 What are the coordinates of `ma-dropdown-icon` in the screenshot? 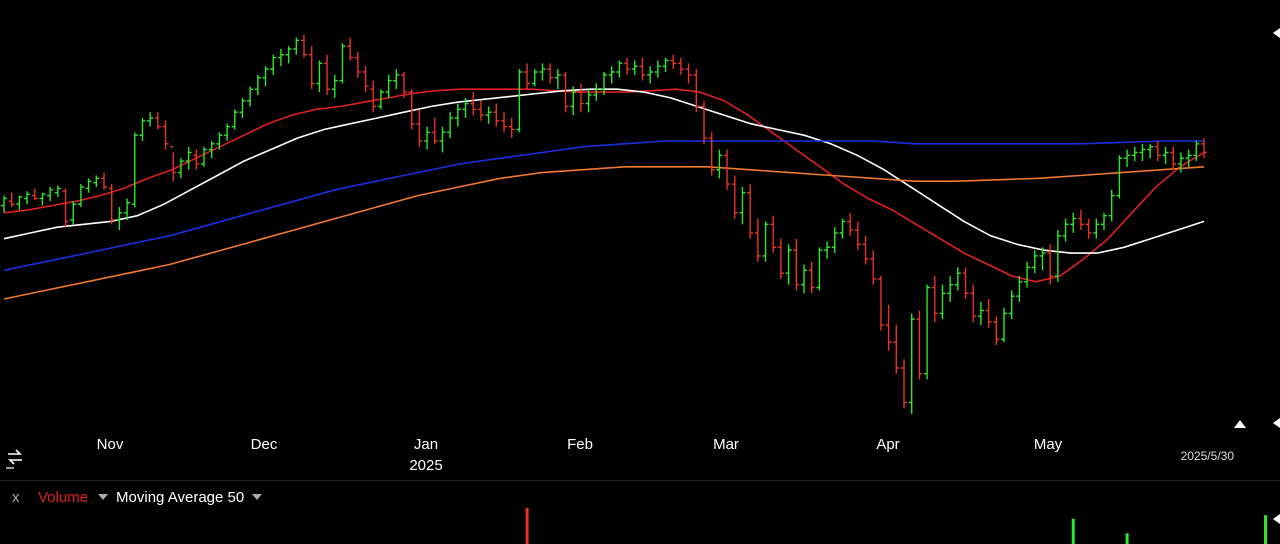 It's located at (257, 497).